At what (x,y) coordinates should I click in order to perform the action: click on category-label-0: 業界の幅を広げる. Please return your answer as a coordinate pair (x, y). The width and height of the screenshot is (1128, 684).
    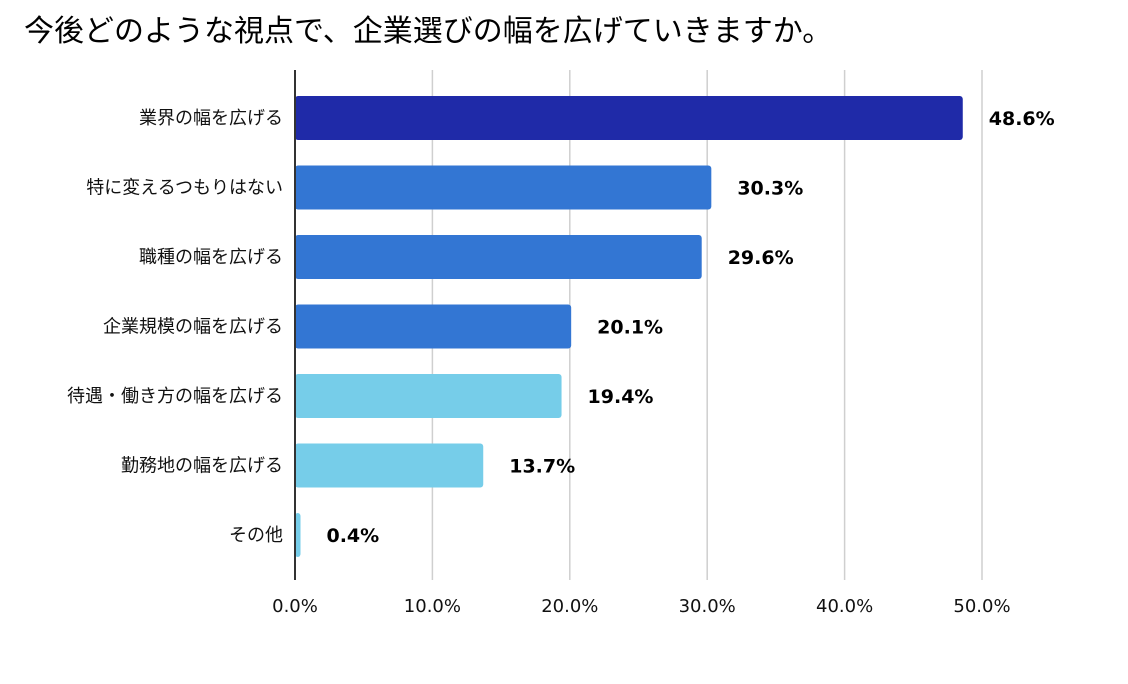
    Looking at the image, I should click on (211, 118).